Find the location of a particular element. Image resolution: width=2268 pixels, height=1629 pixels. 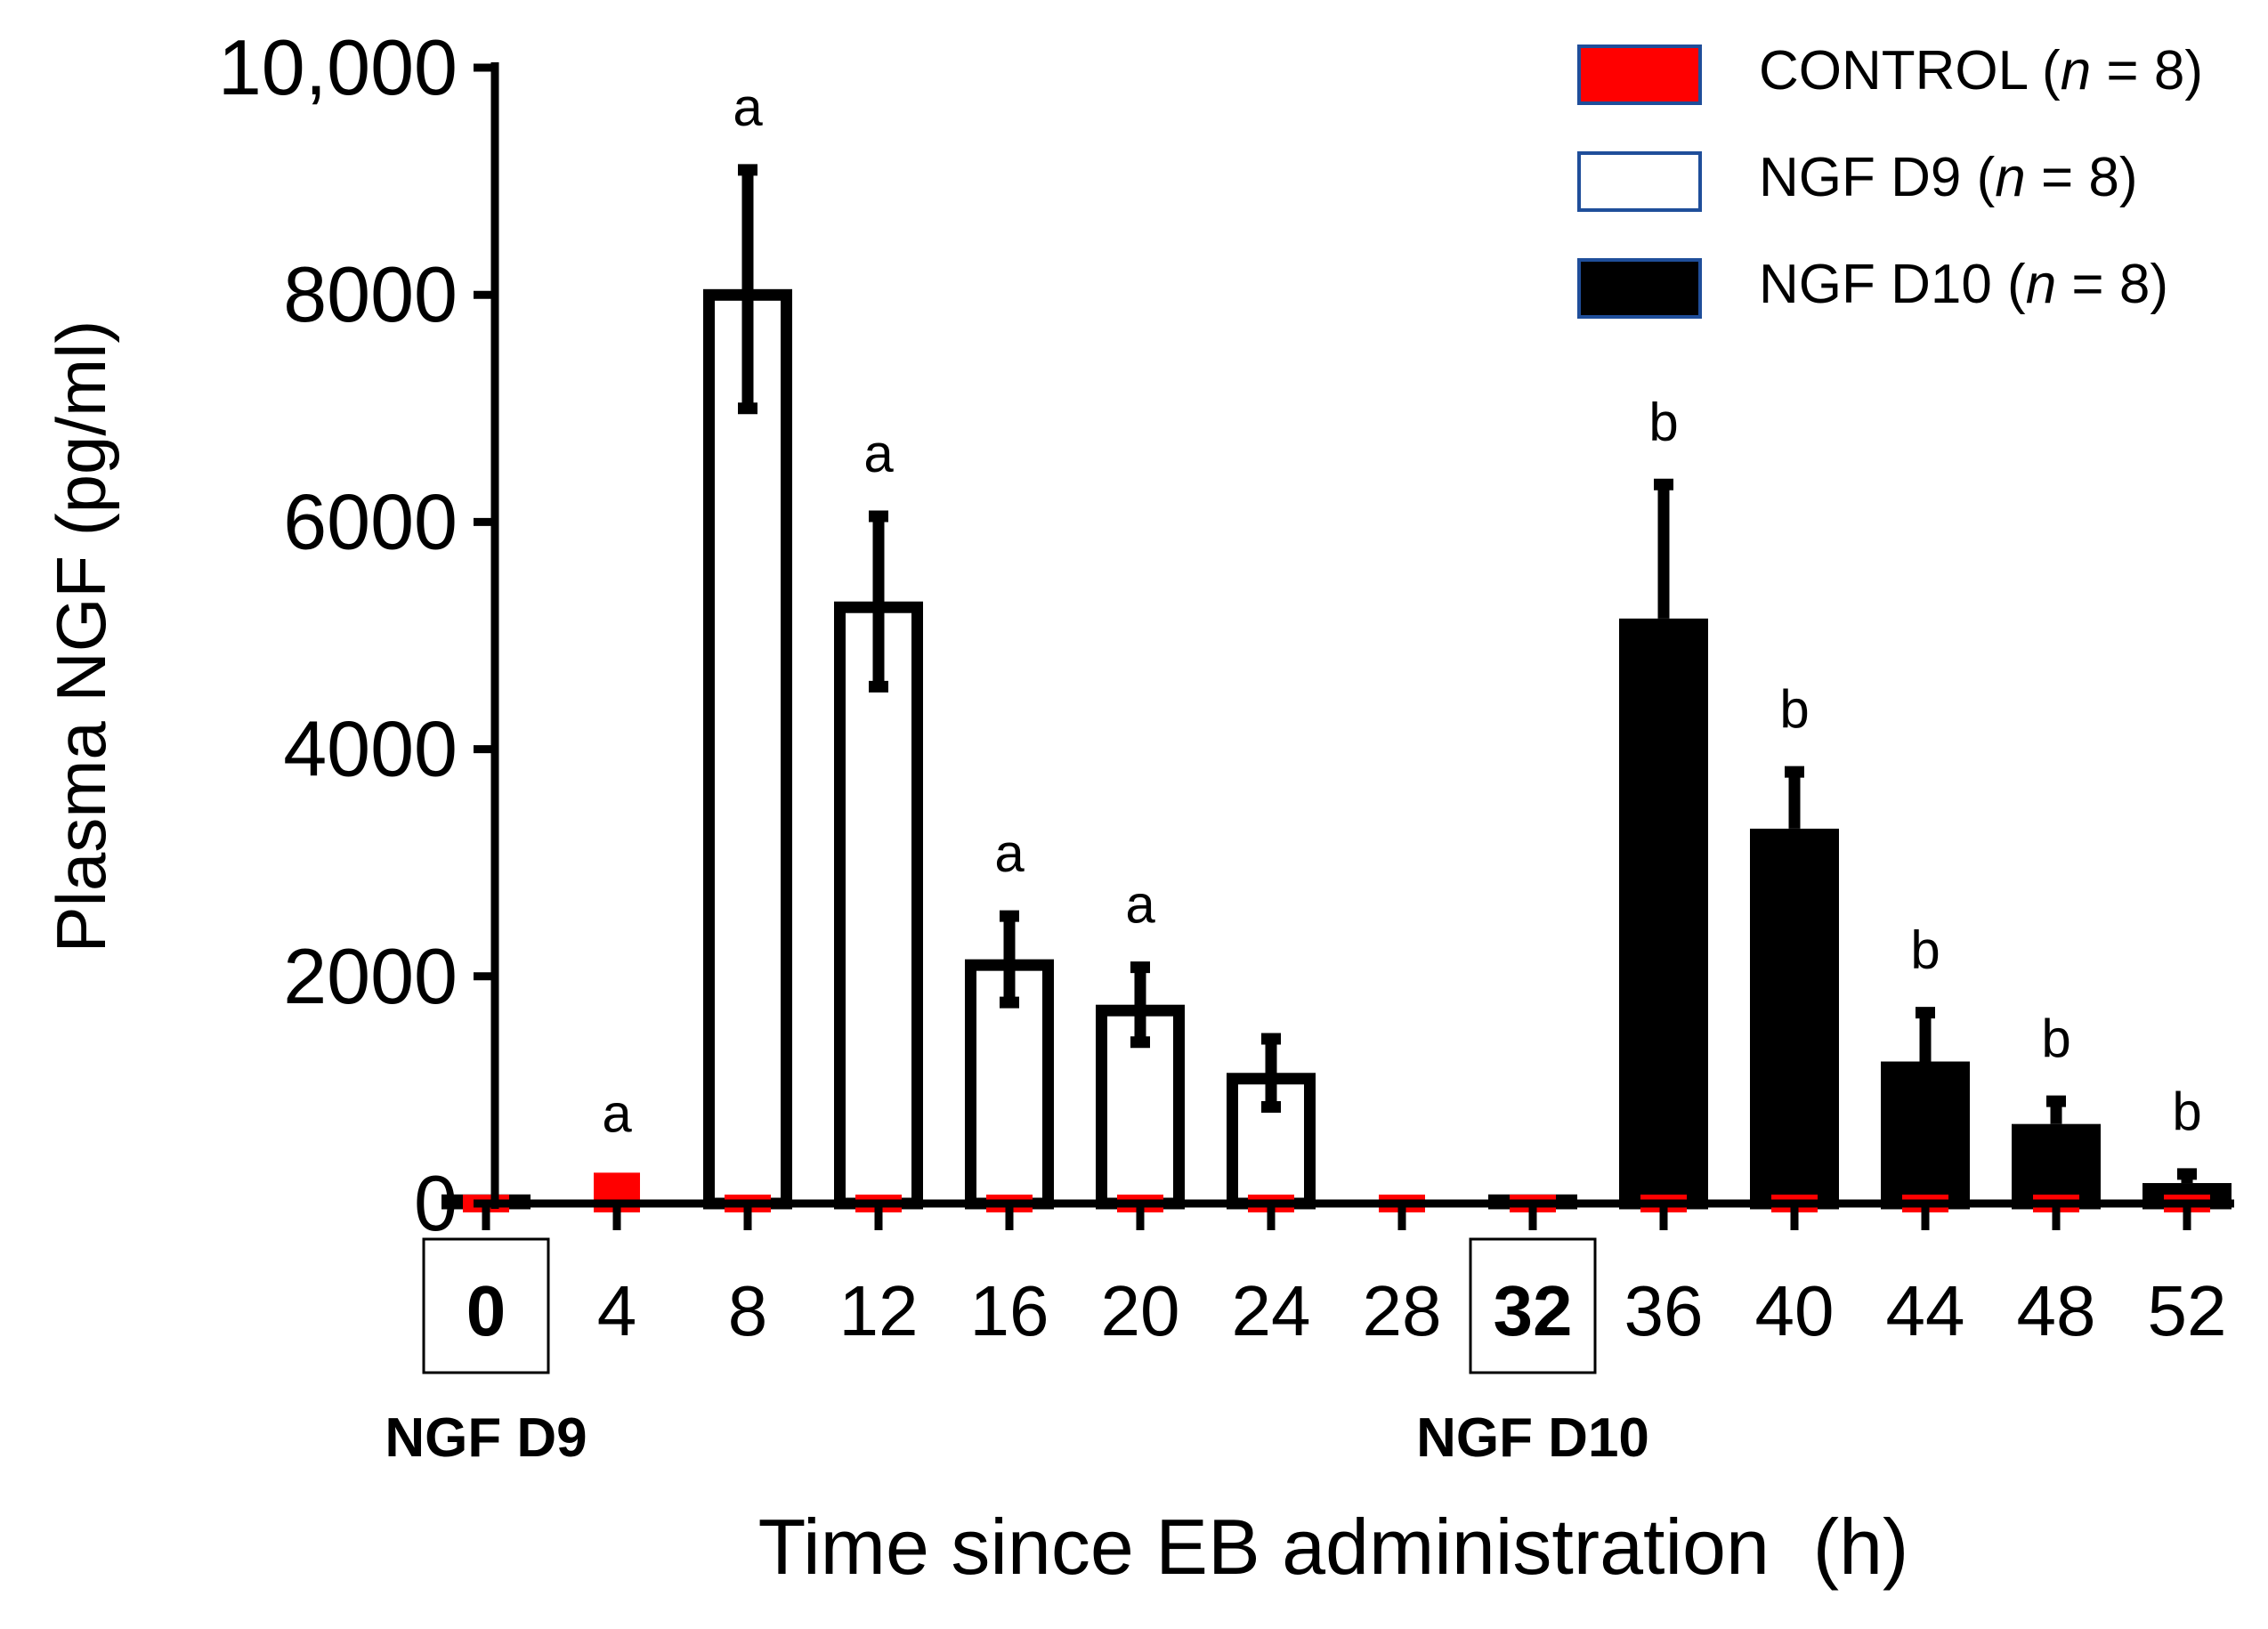

y-tick-label: 2000 is located at coordinates (370, 976).